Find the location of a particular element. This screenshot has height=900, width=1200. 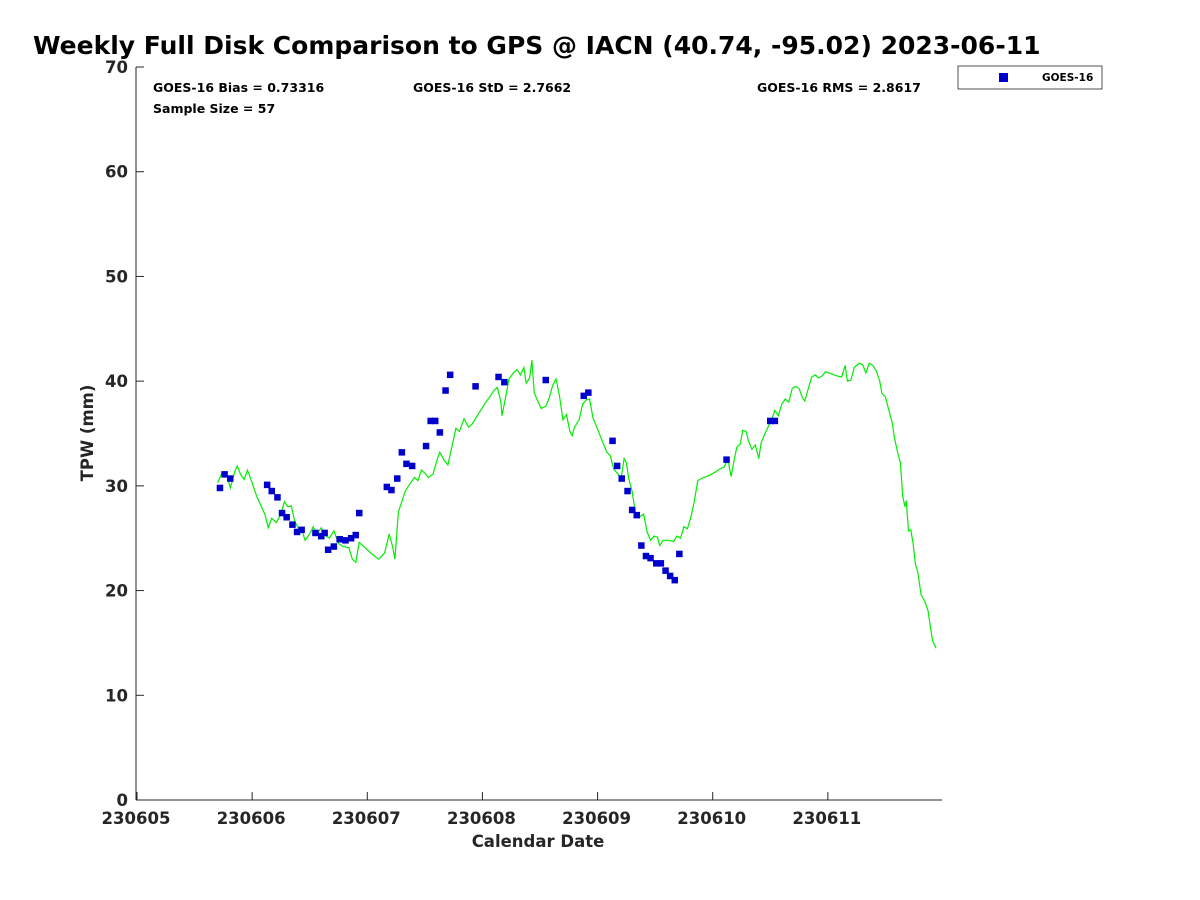

stat-rms: GOES-16 RMS = 2.8617 is located at coordinates (839, 87).